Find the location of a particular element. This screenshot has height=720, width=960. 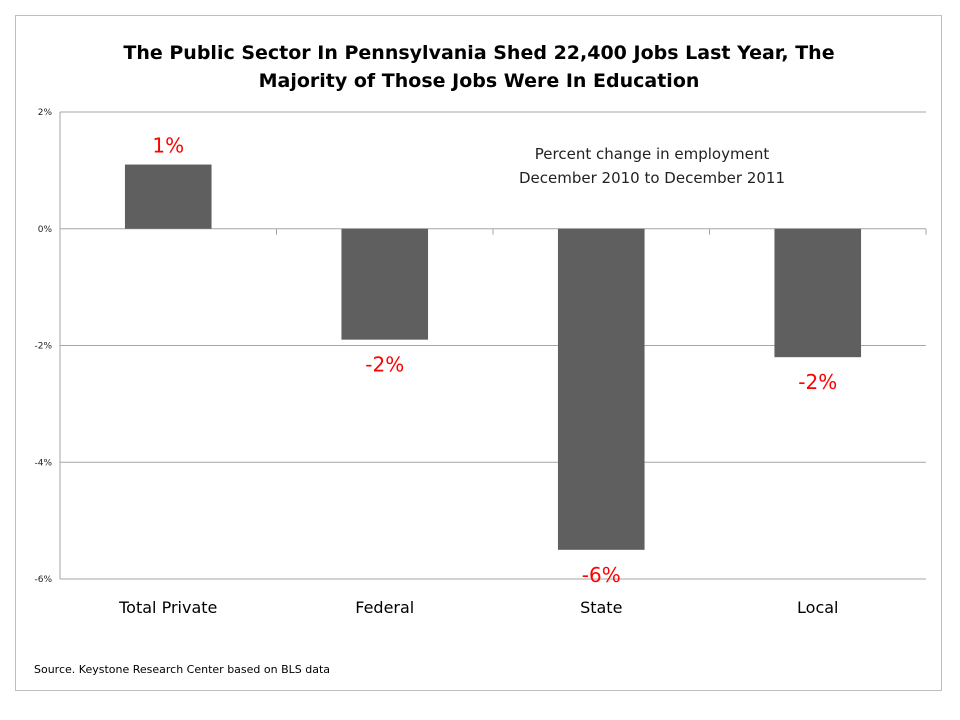

chart-subtitle-line-2: December 2010 to December 2011 is located at coordinates (652, 178).